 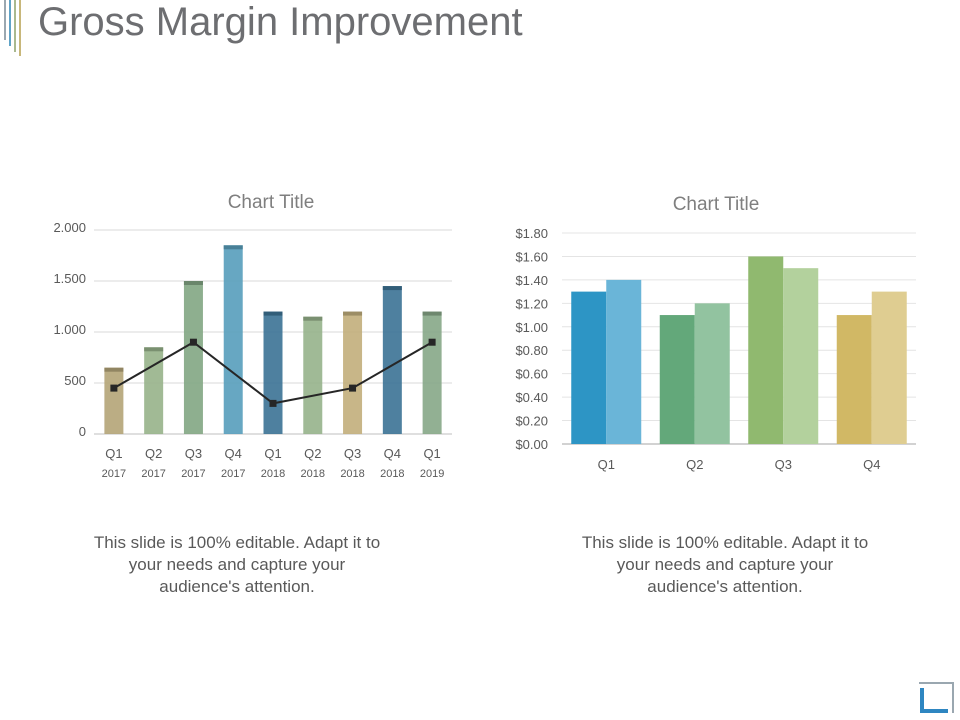 What do you see at coordinates (69, 278) in the screenshot?
I see `y-tick-label: 1.500` at bounding box center [69, 278].